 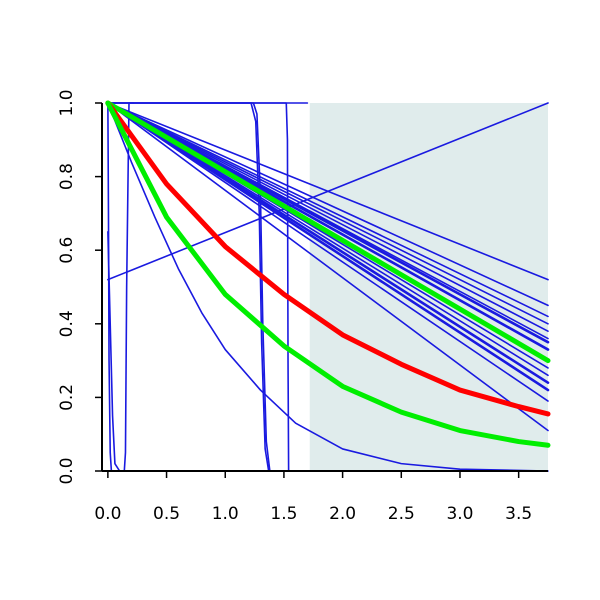 I want to click on x-tick-label: 1.5, so click(x=283, y=514).